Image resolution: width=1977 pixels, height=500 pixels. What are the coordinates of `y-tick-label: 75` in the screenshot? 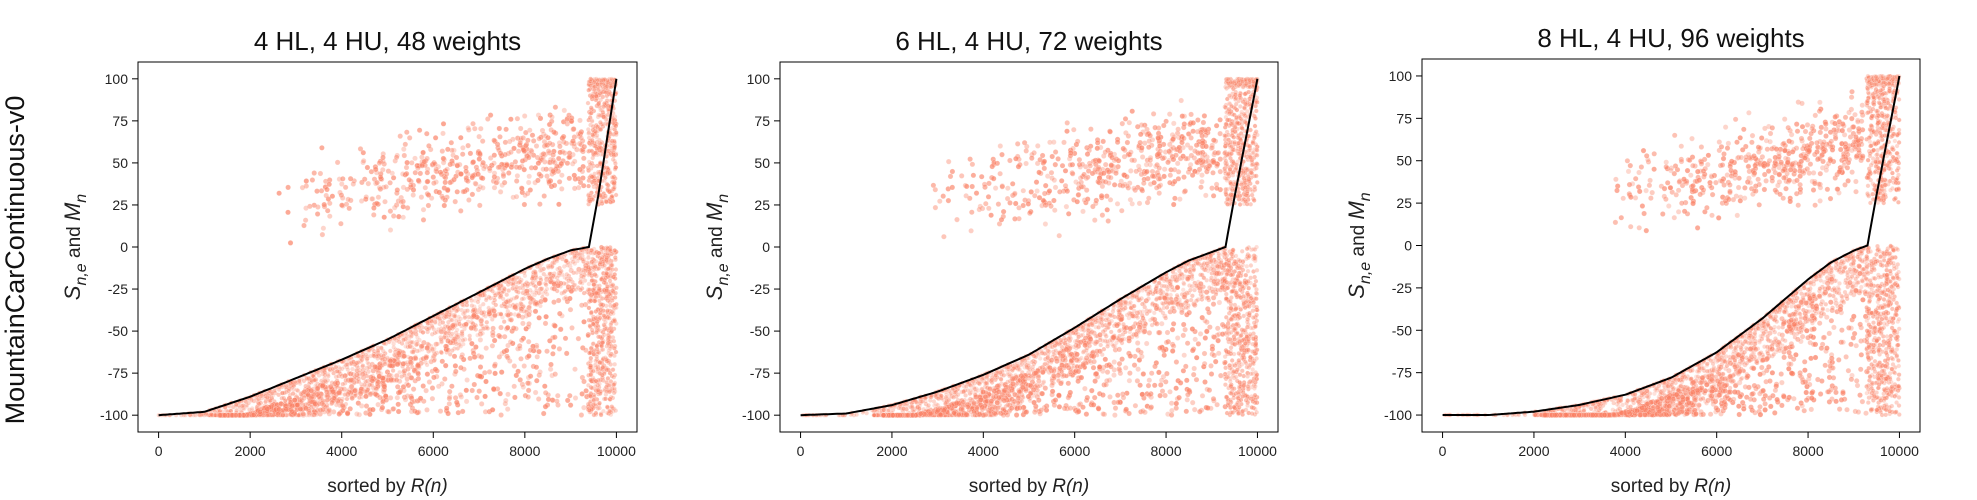 It's located at (120, 121).